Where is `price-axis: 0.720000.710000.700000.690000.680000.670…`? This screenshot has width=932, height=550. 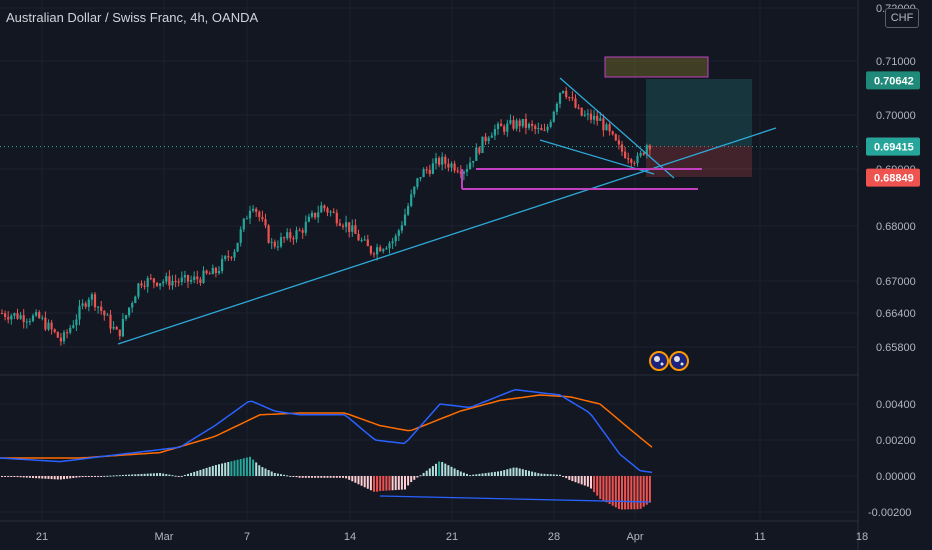 price-axis: 0.720000.710000.700000.690000.680000.670… is located at coordinates (895, 275).